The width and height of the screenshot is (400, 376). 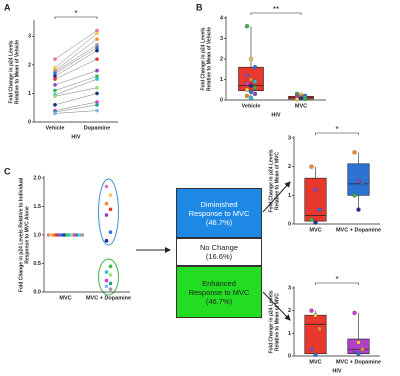 What do you see at coordinates (276, 9) in the screenshot?
I see `significance-label: **` at bounding box center [276, 9].